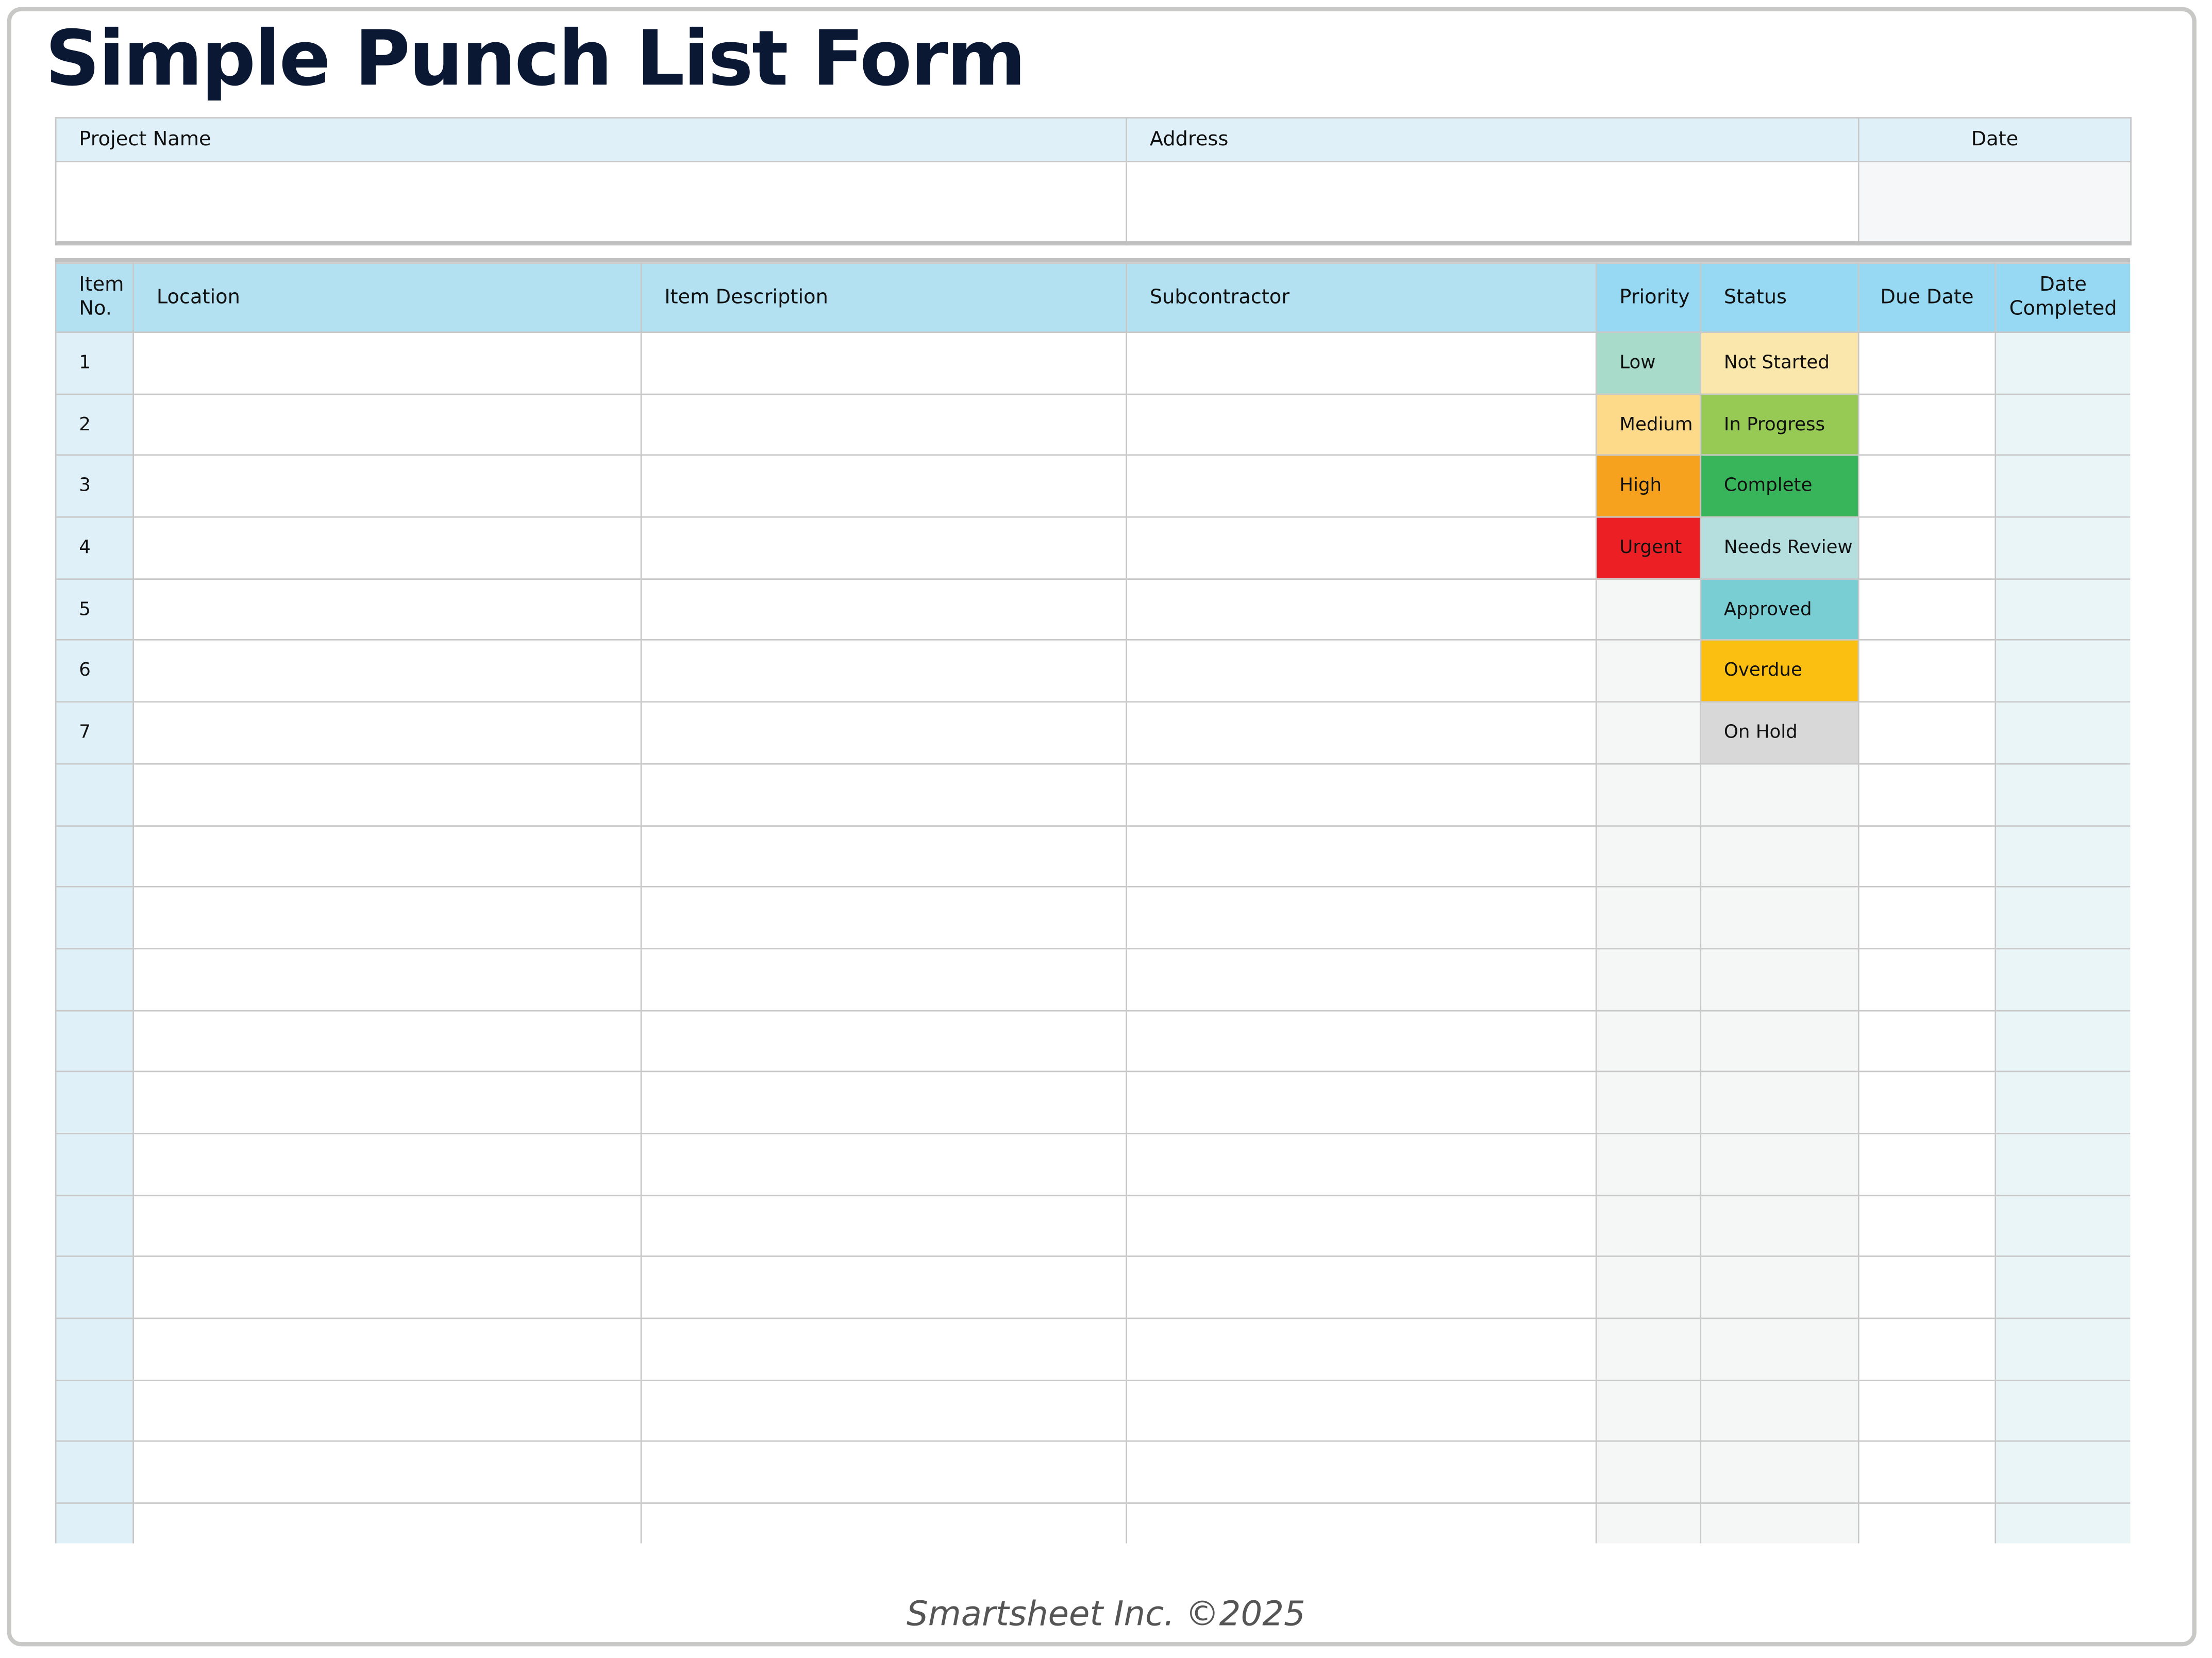 This screenshot has height=1658, width=2212. I want to click on status-cell: On Hold, so click(1779, 733).